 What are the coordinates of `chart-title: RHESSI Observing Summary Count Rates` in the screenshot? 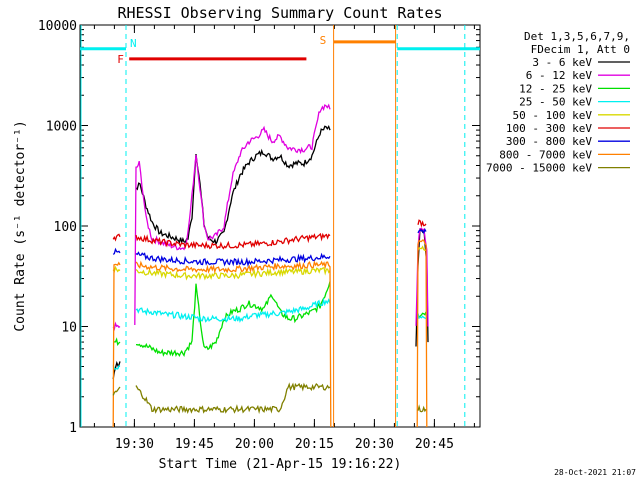 It's located at (279, 13).